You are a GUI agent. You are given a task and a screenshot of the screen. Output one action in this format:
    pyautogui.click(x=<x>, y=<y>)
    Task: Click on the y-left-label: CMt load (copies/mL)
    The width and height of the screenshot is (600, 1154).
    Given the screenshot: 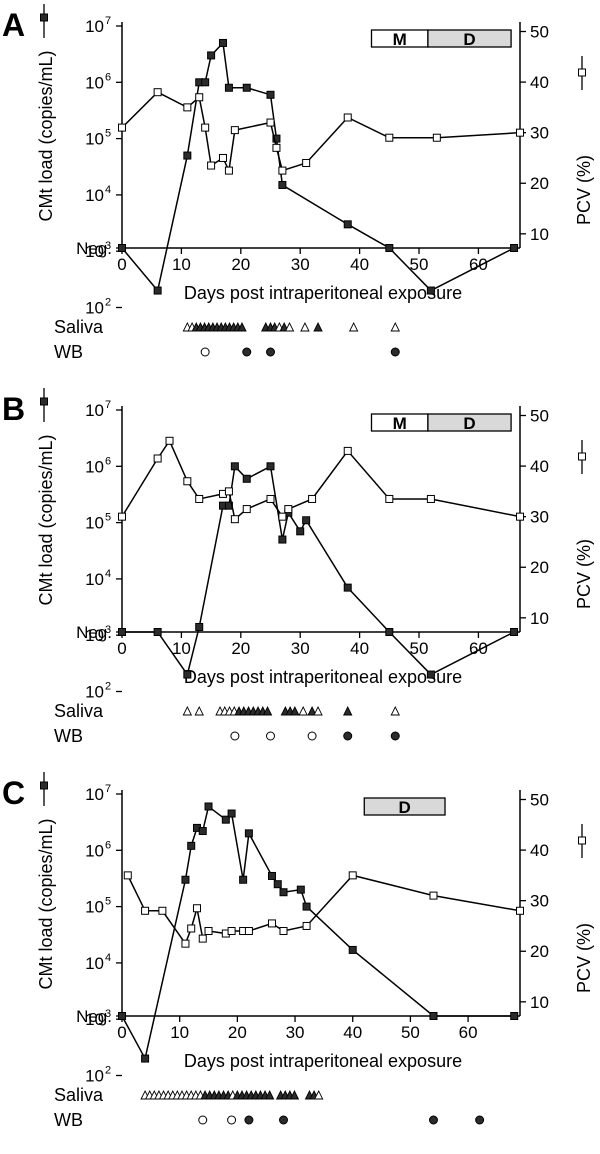 What is the action you would take?
    pyautogui.click(x=46, y=135)
    